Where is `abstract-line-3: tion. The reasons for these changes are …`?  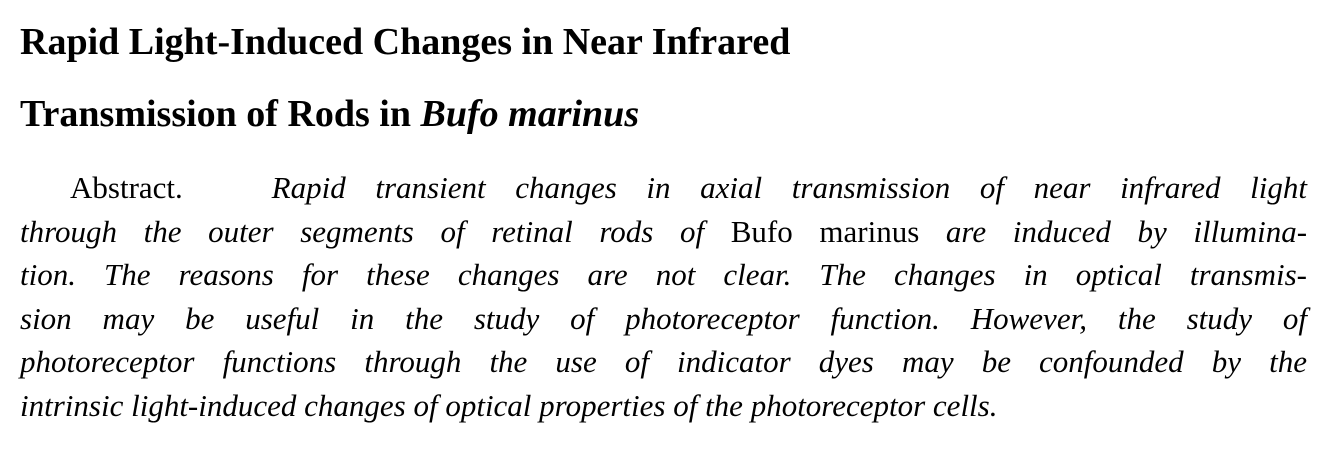 abstract-line-3: tion. The reasons for these changes are … is located at coordinates (663, 275).